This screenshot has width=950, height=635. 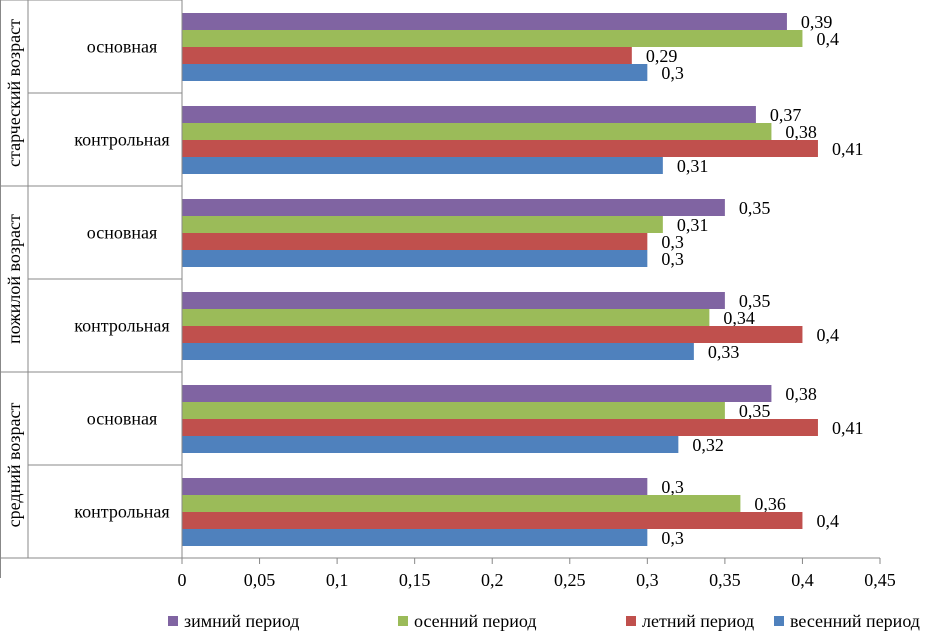 I want to click on data-label: 0,39, so click(x=817, y=22).